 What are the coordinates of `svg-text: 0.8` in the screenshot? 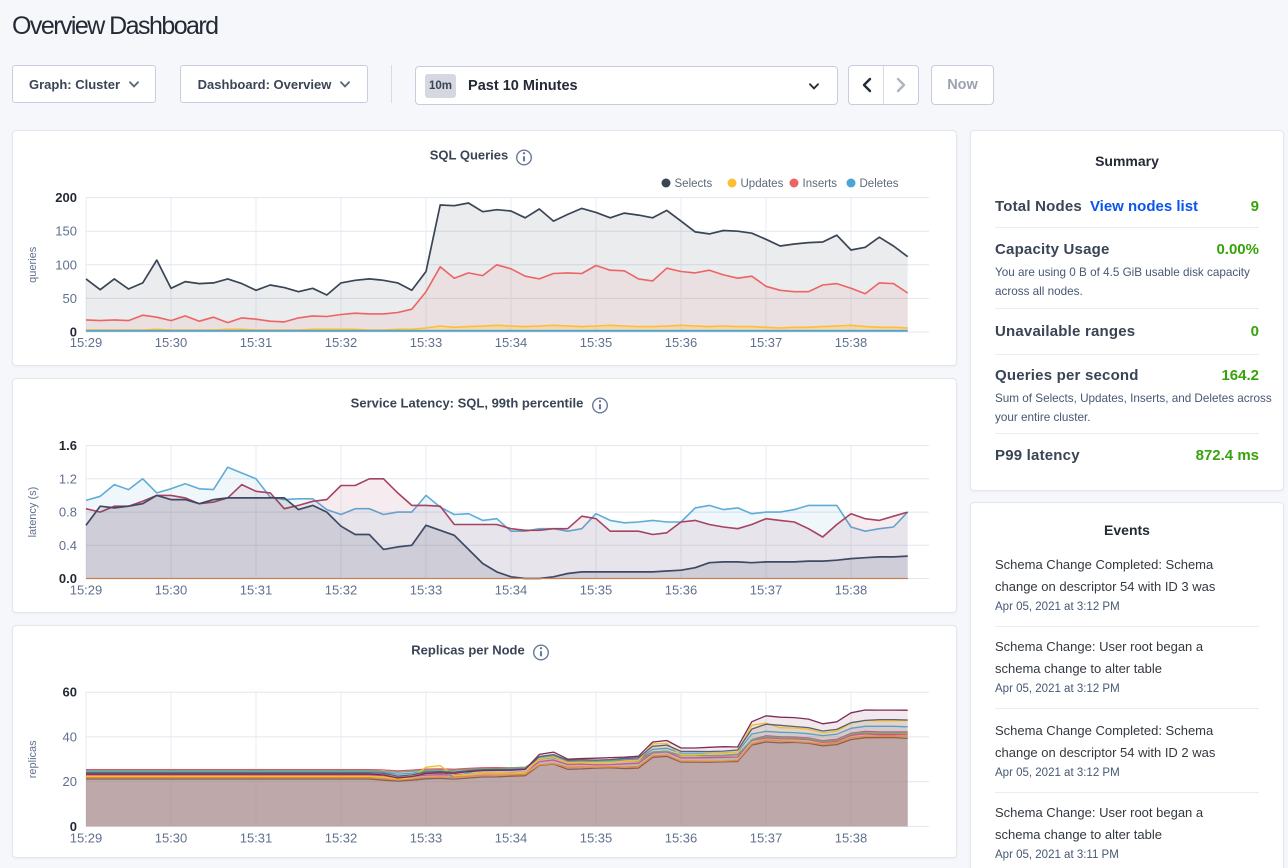 It's located at (68, 512).